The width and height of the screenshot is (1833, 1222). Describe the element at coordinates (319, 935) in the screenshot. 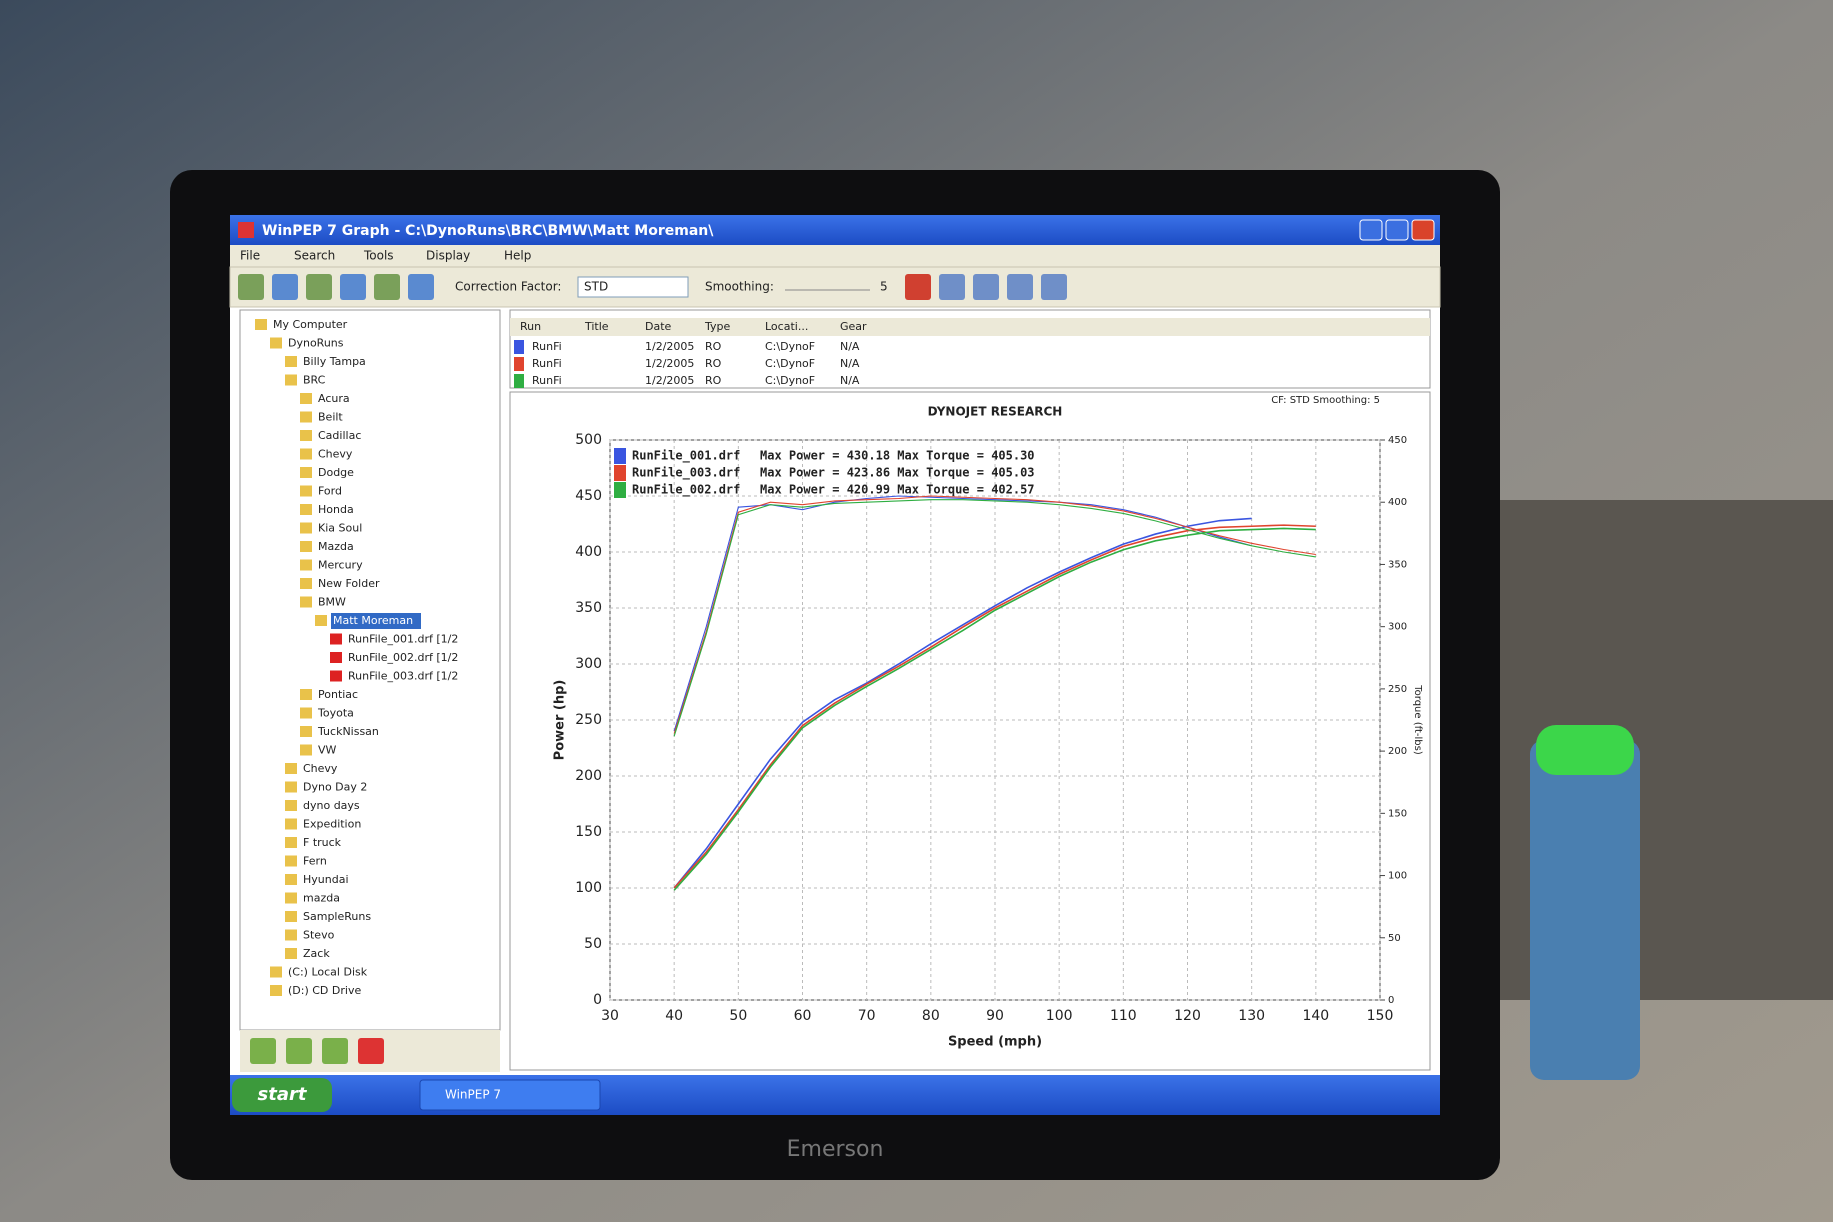

I see `tree-item: Stevo` at that location.